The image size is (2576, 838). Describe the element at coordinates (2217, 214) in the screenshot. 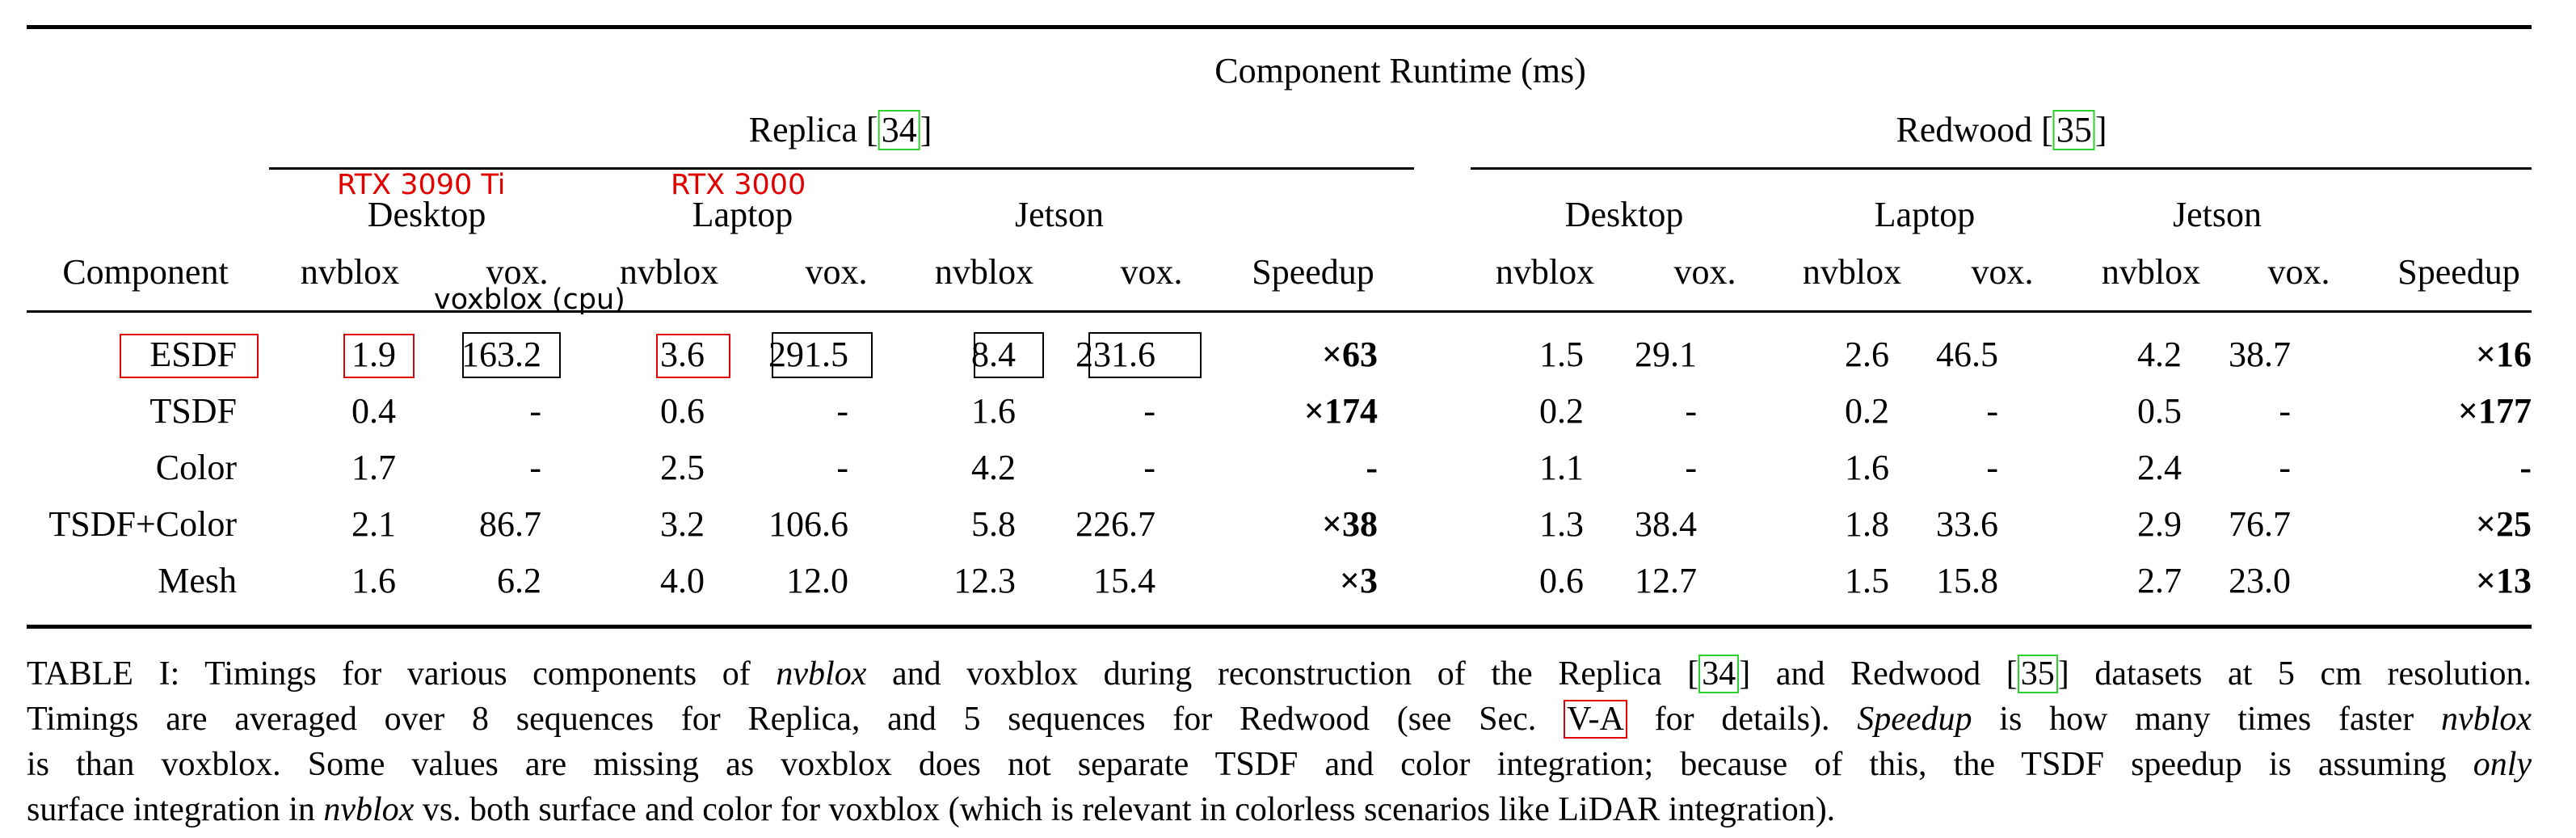

I see `device-header-jetson-redwood: Jetson` at that location.